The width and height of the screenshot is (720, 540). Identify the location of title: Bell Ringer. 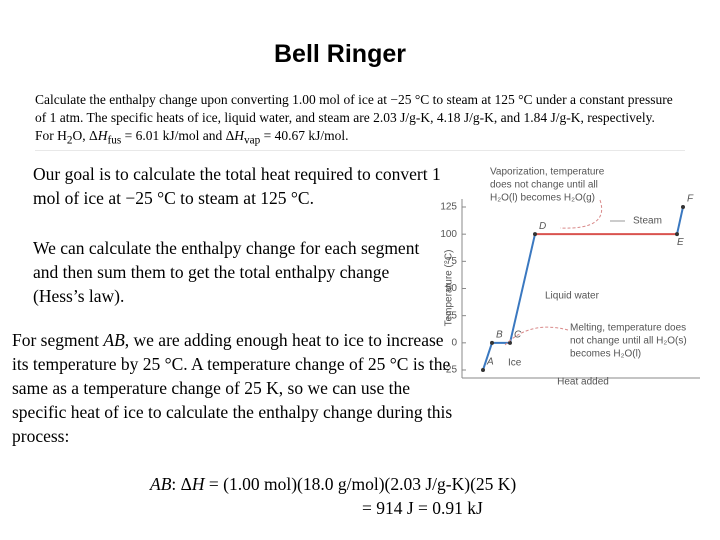
(340, 54).